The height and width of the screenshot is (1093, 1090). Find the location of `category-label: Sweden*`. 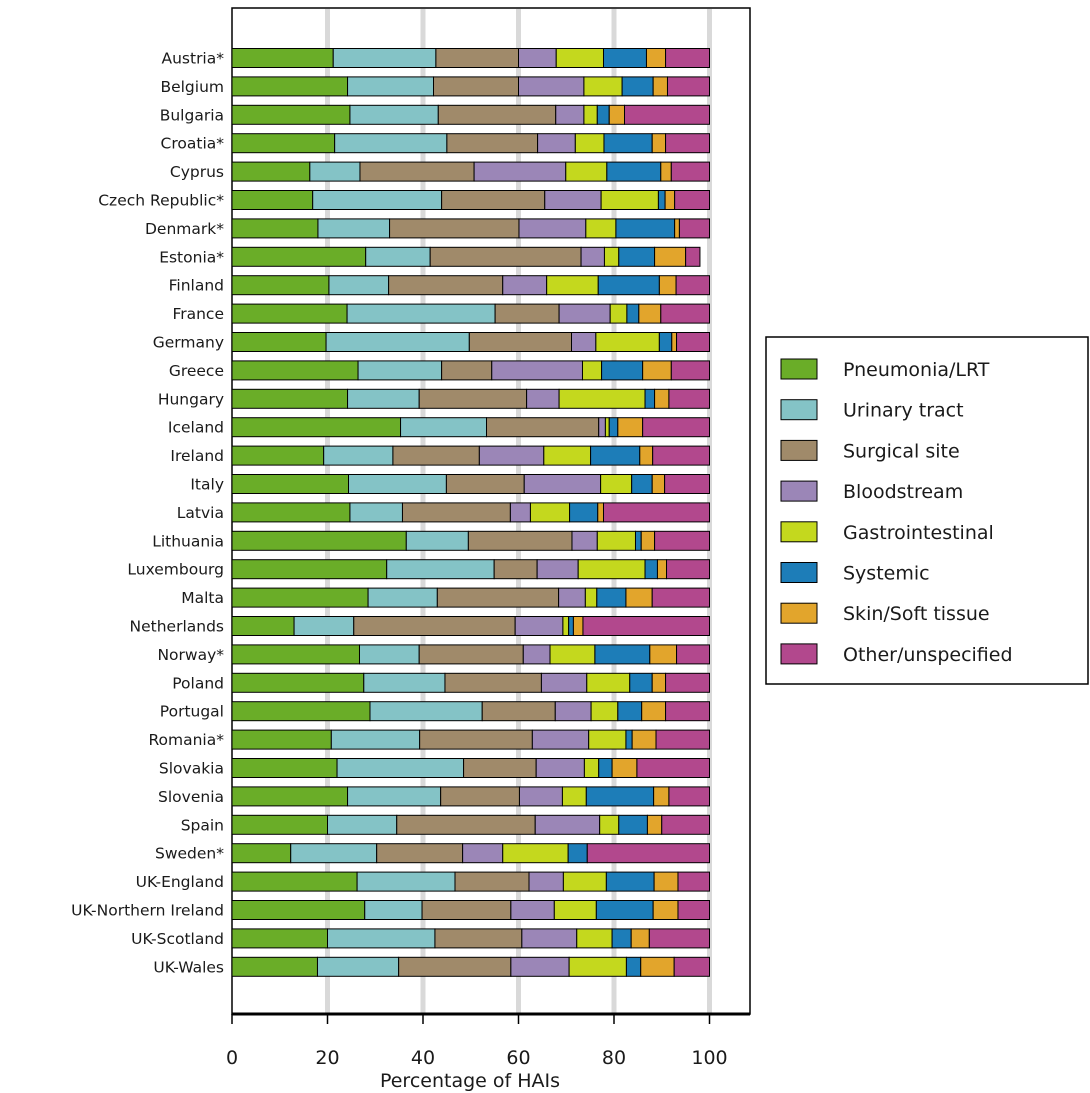

category-label: Sweden* is located at coordinates (189, 854).